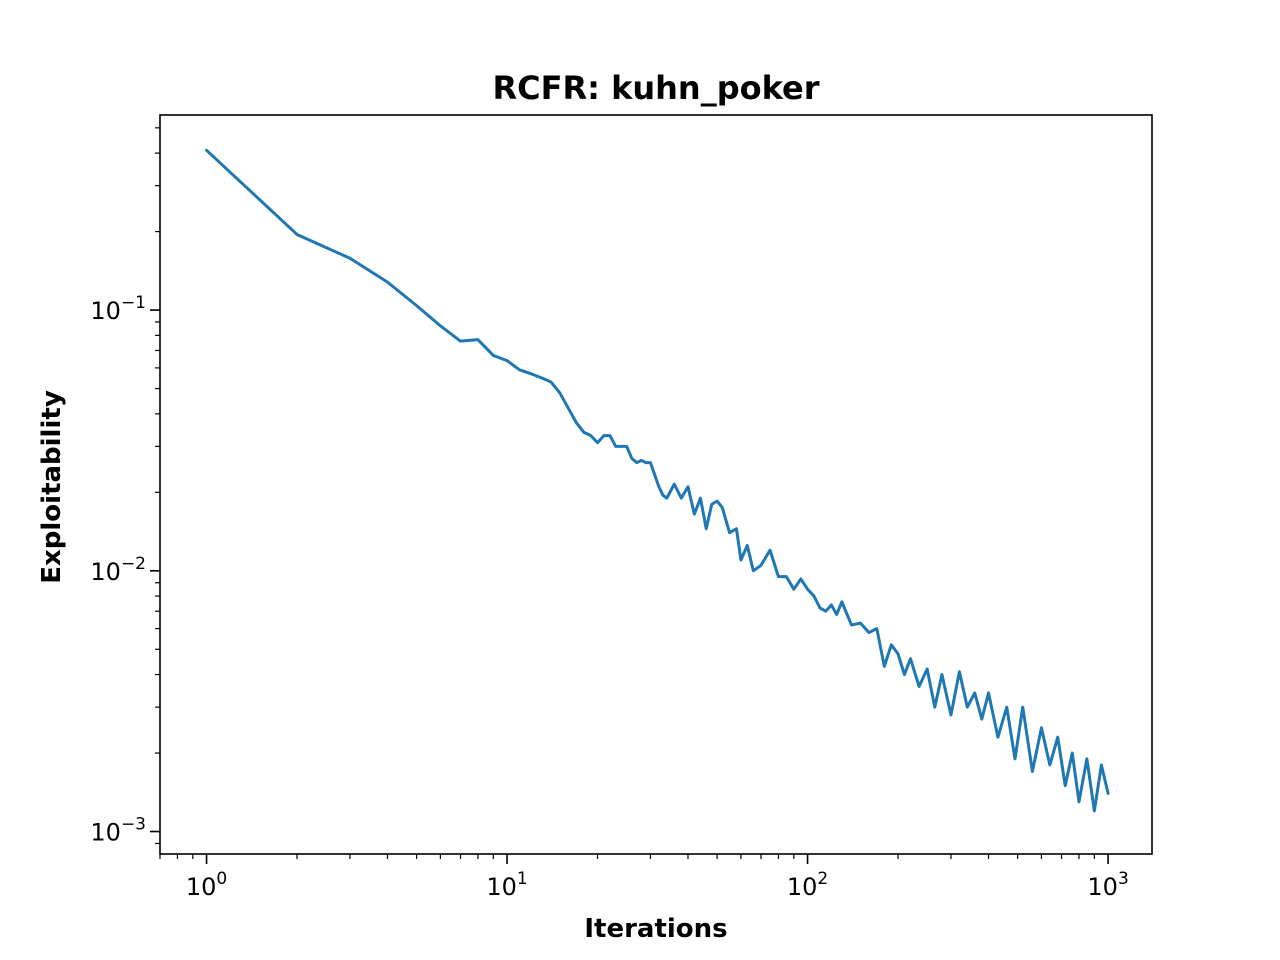 The image size is (1280, 960). What do you see at coordinates (118, 570) in the screenshot?
I see `y-tick-label: 10⁻²` at bounding box center [118, 570].